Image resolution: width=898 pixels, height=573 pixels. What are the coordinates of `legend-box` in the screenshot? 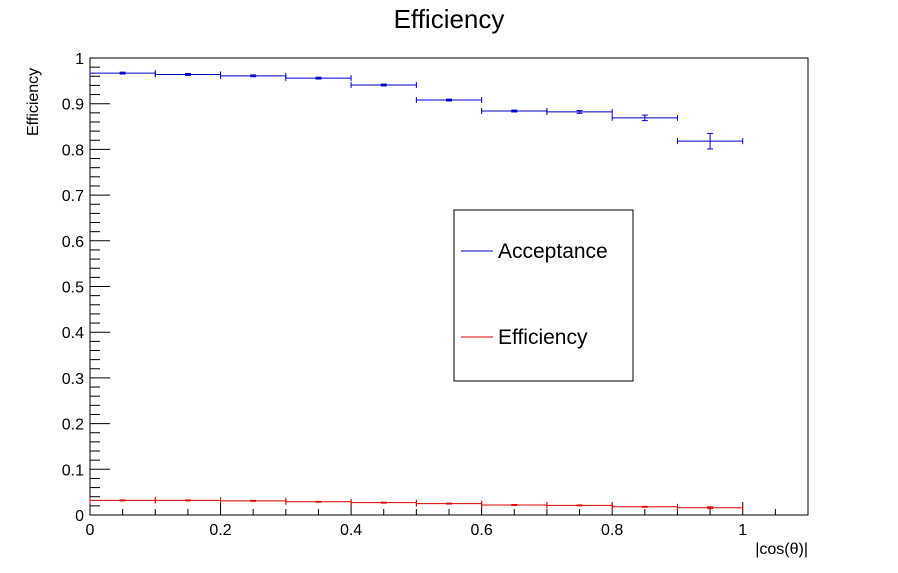 It's located at (543, 295).